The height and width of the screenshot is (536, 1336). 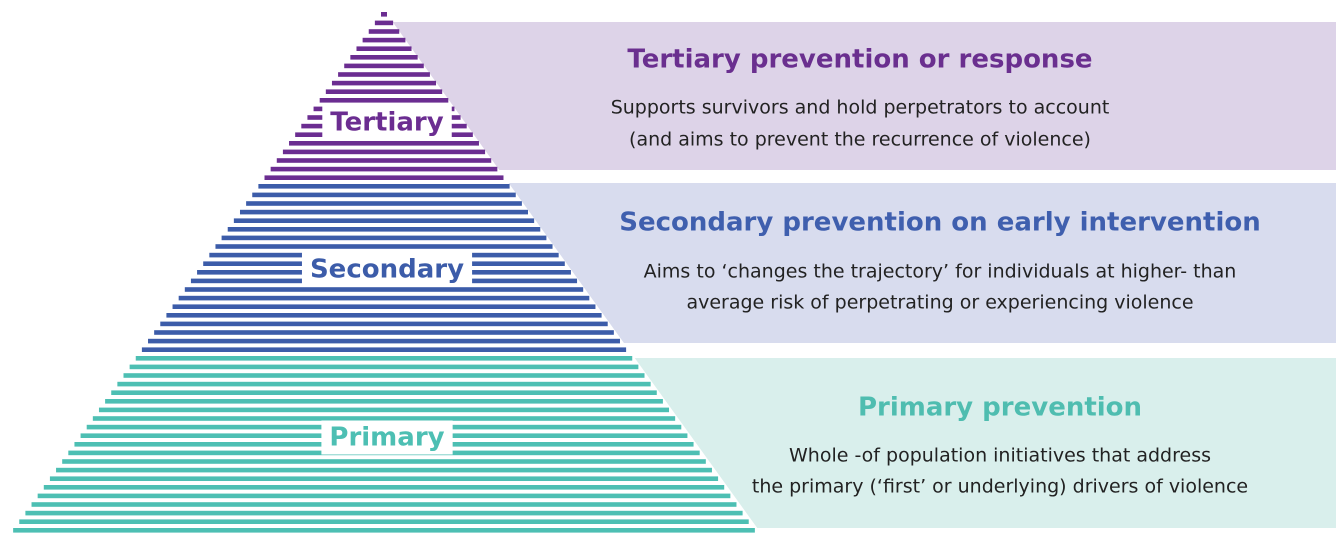 What do you see at coordinates (859, 60) in the screenshot?
I see `level-title: Tertiary prevention or response` at bounding box center [859, 60].